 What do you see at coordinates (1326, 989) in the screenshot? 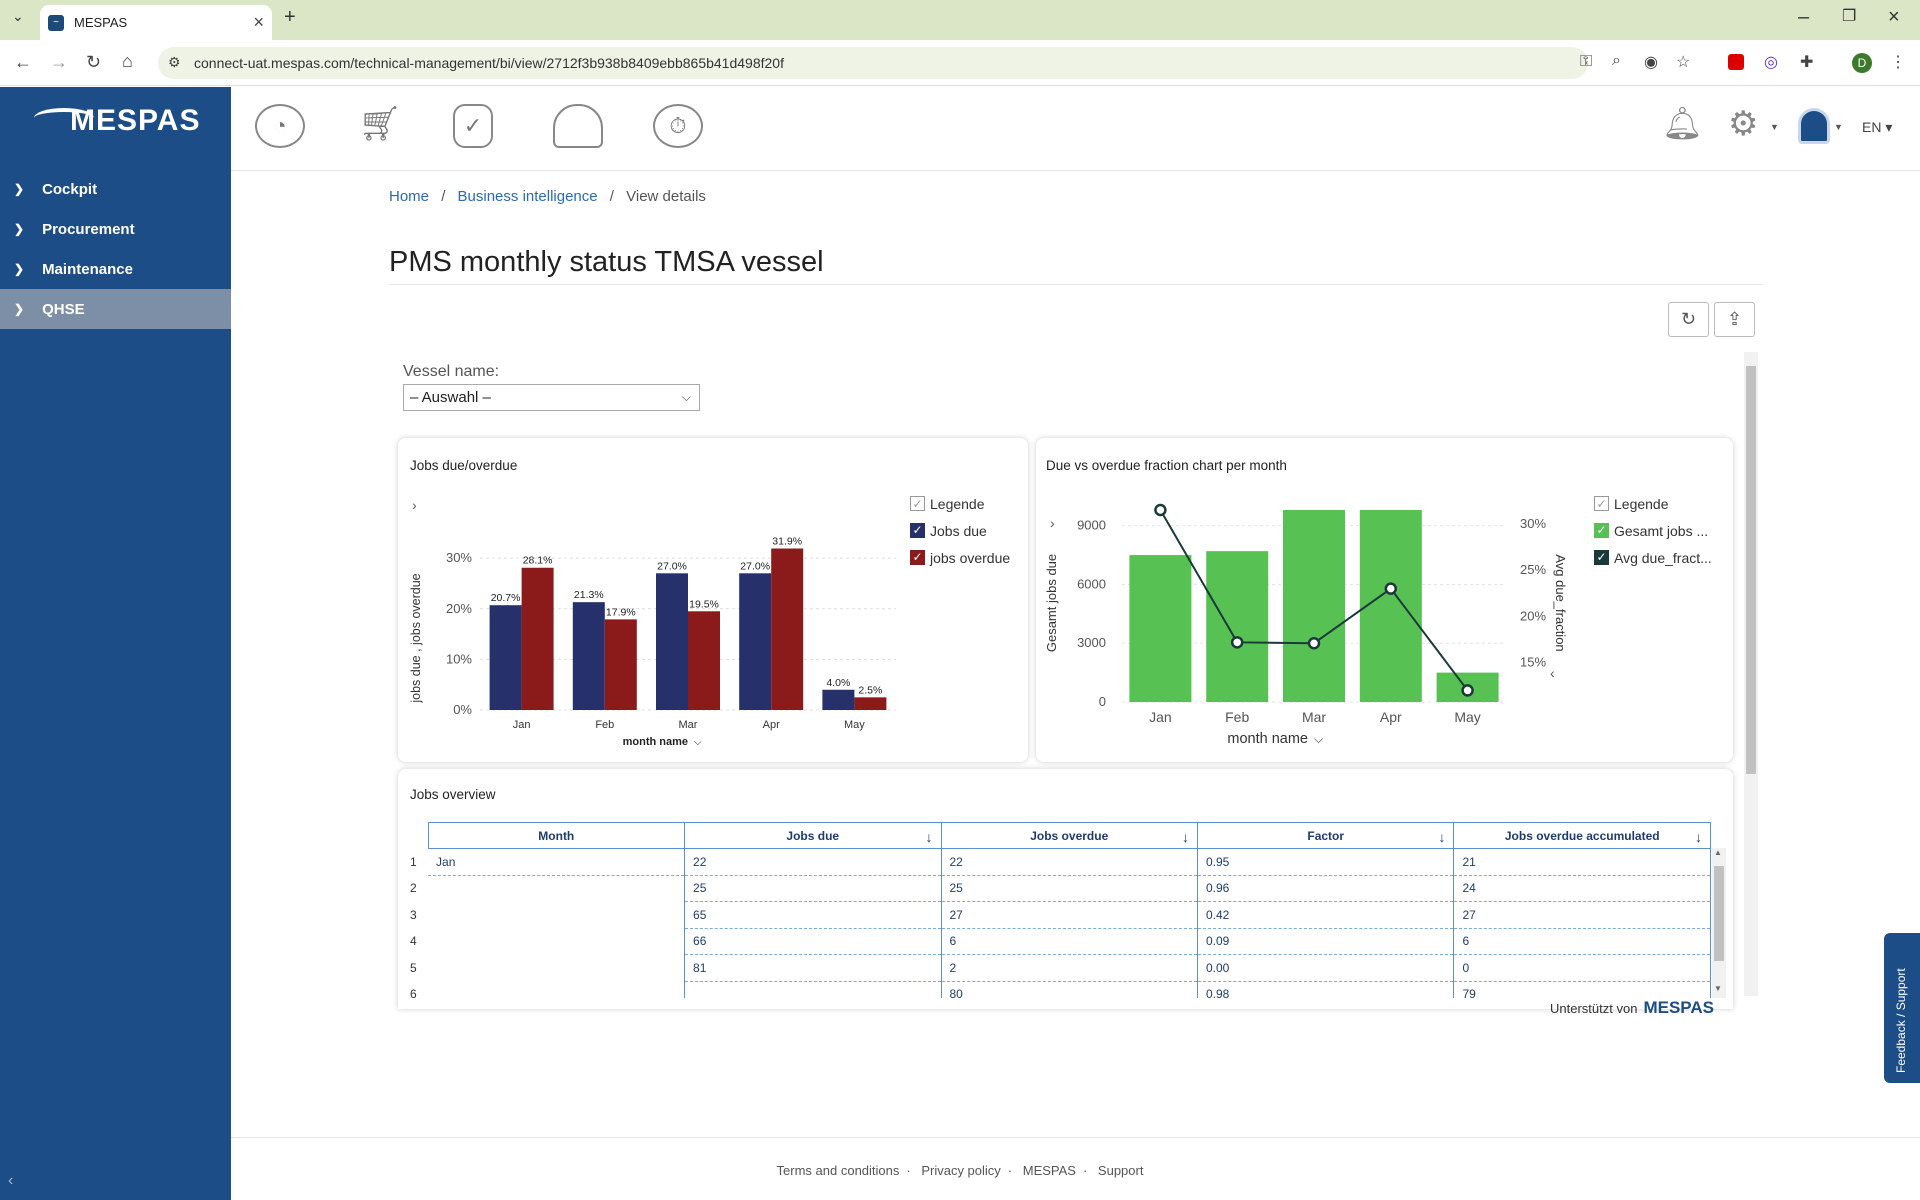
I see `cell-factor: 0.98` at bounding box center [1326, 989].